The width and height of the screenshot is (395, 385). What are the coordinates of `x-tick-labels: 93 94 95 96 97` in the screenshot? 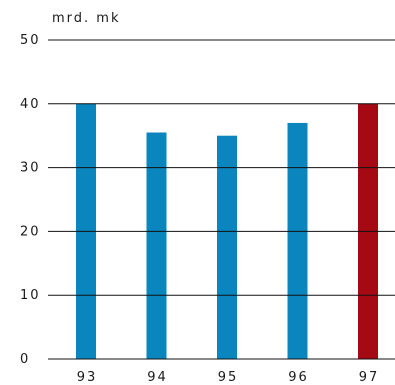 It's located at (228, 377).